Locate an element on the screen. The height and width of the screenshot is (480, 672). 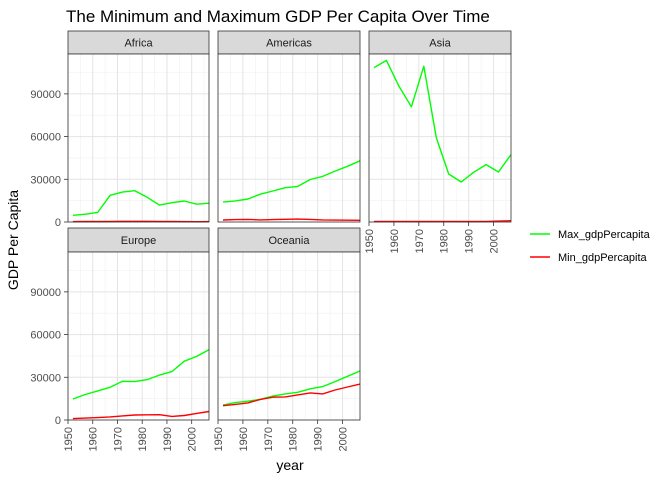
legend-item-max-gdppercapita: Max_gdpPercapita is located at coordinates (590, 235).